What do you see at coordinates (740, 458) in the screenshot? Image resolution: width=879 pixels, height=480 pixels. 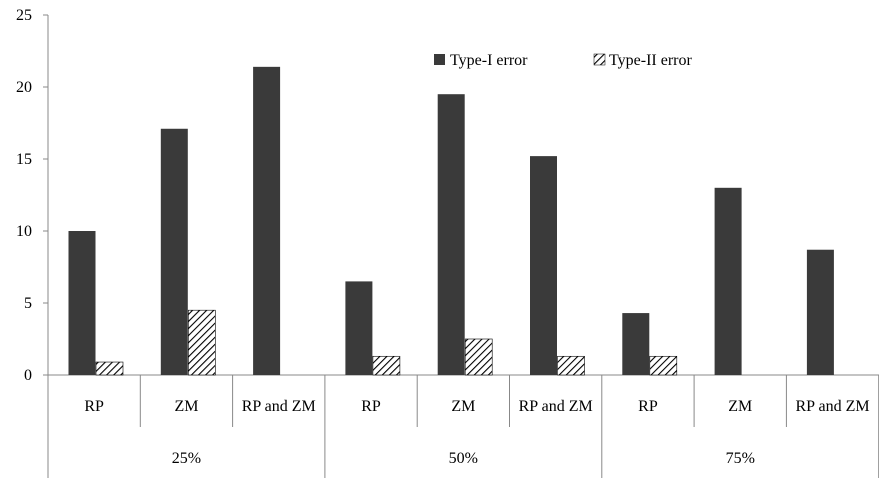 I see `group-label: 75%` at bounding box center [740, 458].